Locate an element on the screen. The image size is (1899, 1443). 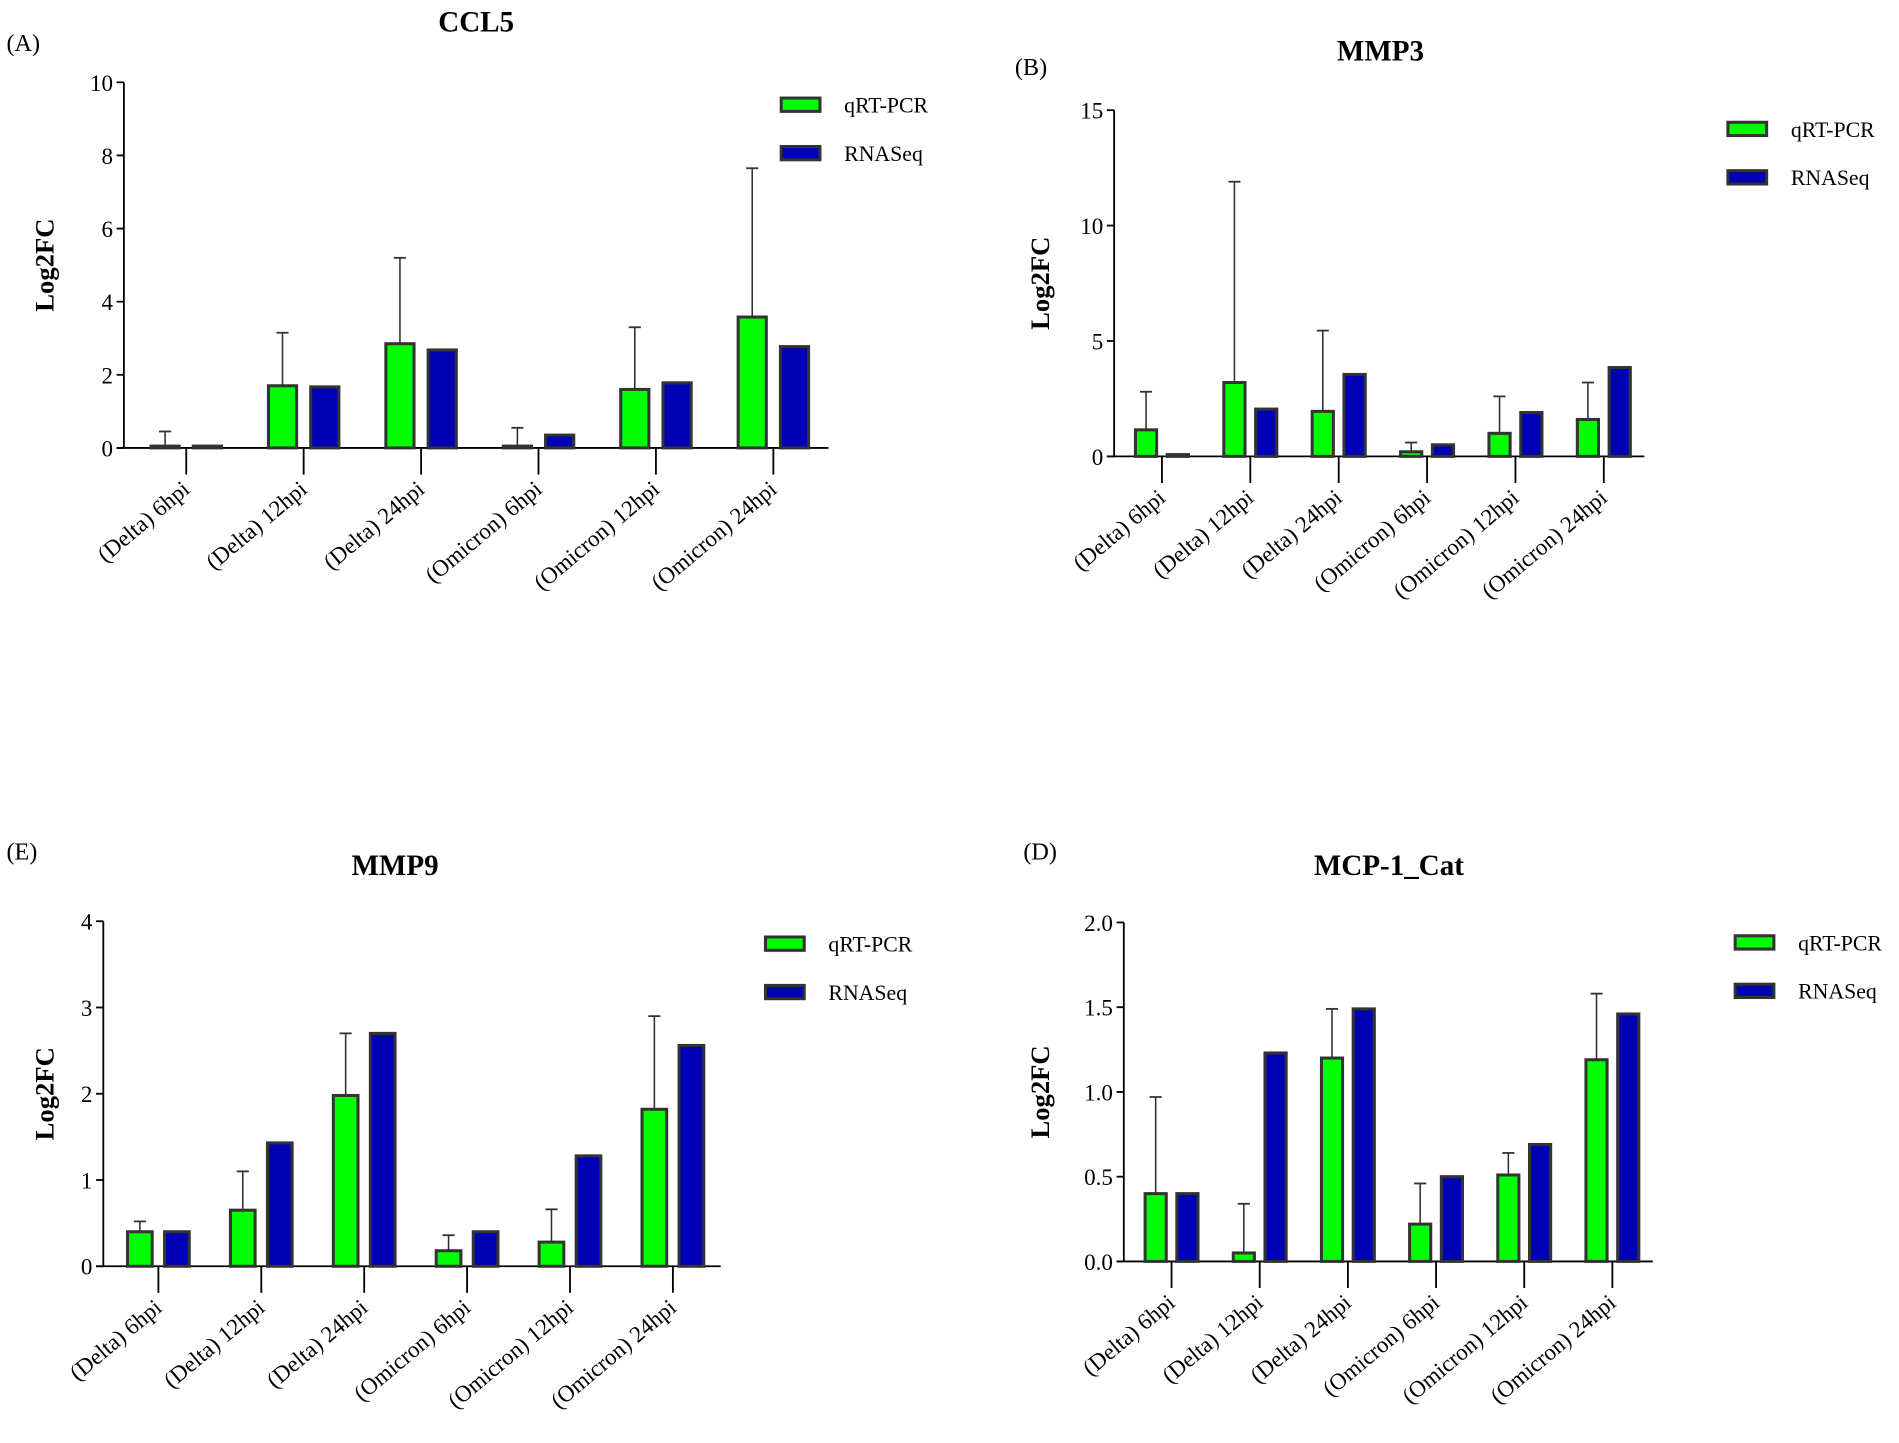
chart-title: MCP-1_Cat is located at coordinates (1389, 866).